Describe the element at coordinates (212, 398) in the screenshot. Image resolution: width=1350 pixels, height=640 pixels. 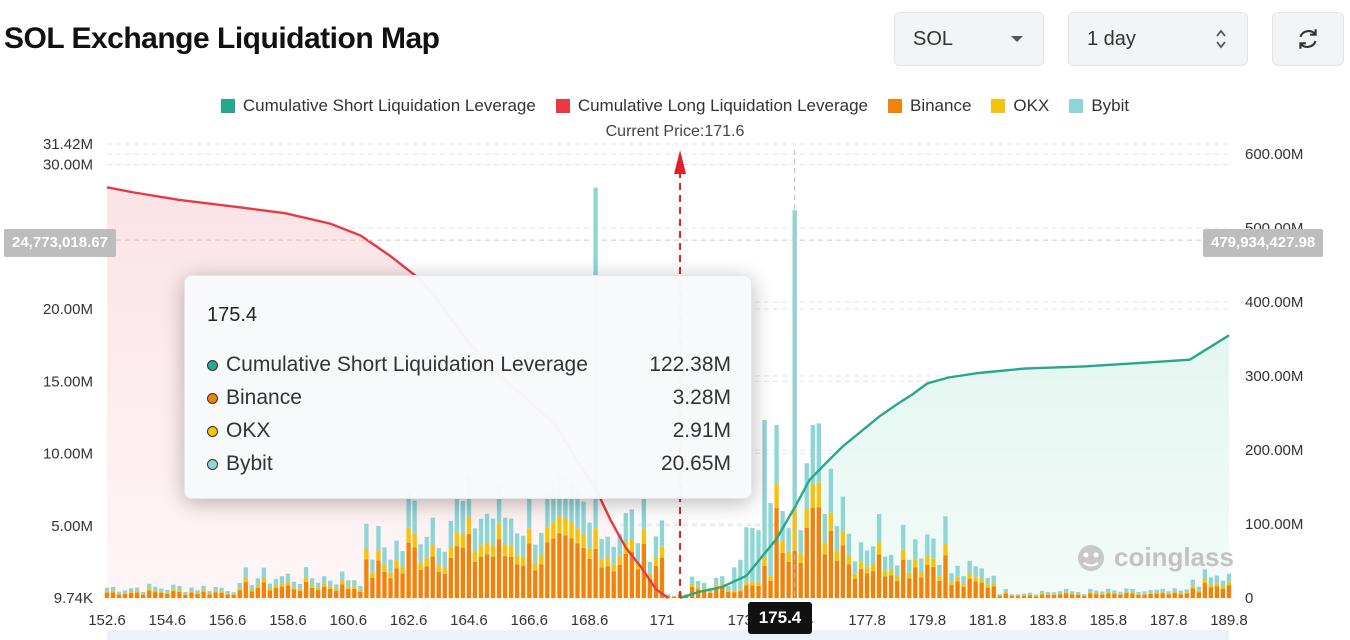
I see `dot-icon` at that location.